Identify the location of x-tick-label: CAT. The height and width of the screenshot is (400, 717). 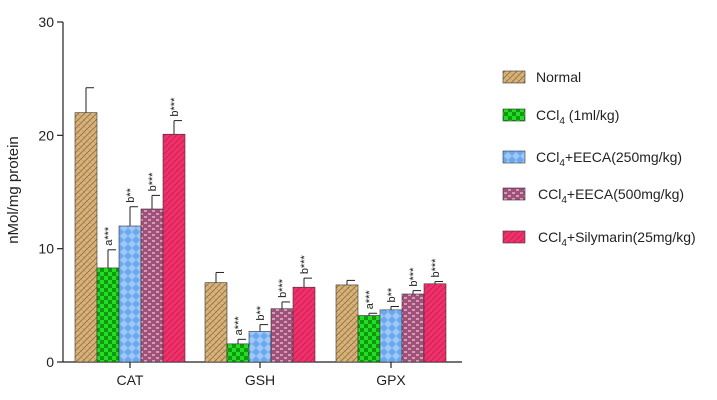
(130, 380).